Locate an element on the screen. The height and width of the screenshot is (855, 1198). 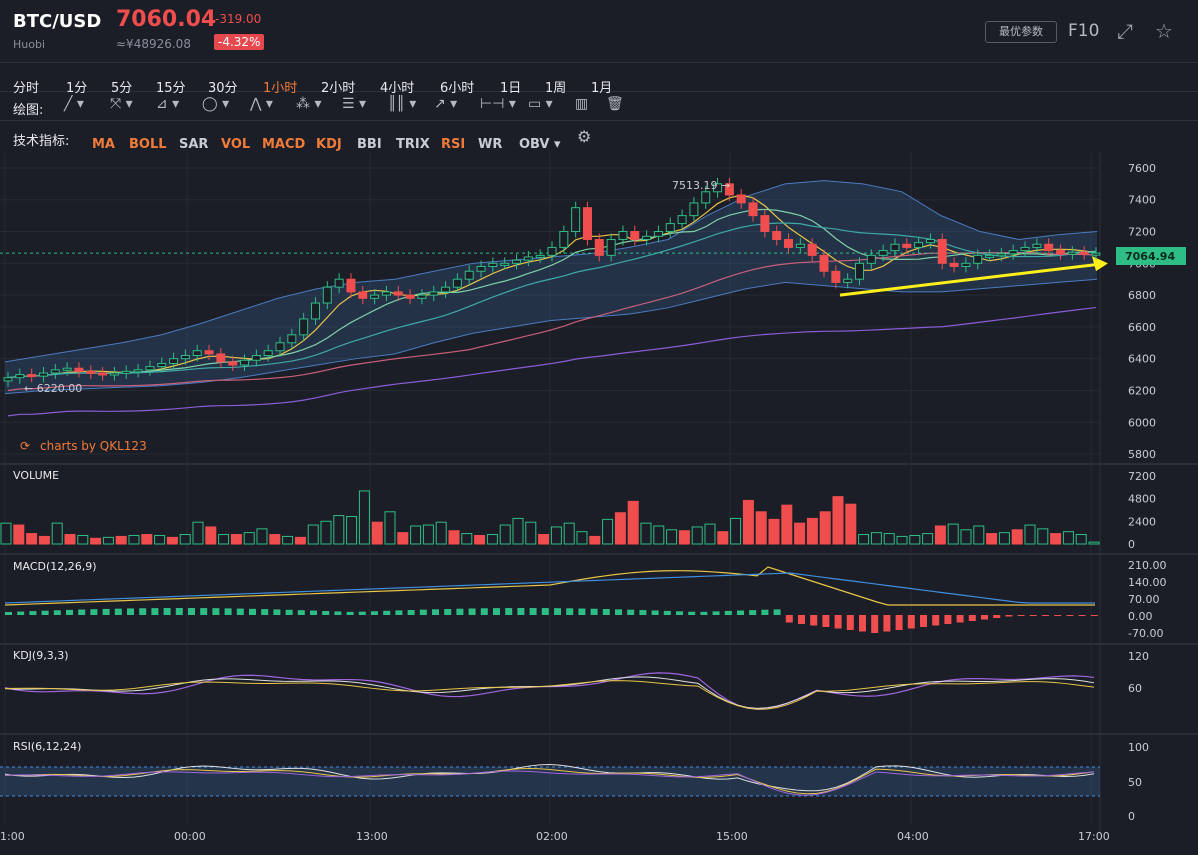
optimal-params-button: 最优参数 is located at coordinates (1021, 32).